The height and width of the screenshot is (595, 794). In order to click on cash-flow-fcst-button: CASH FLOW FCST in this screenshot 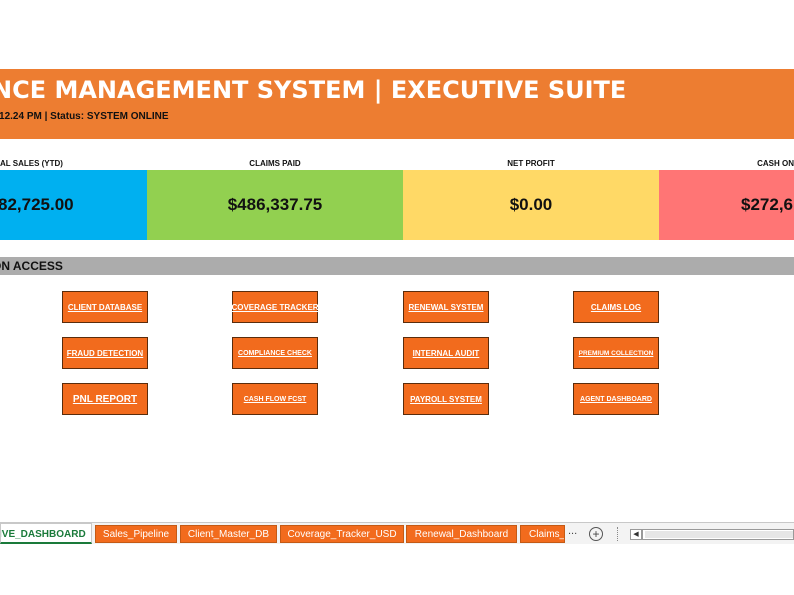, I will do `click(275, 399)`.